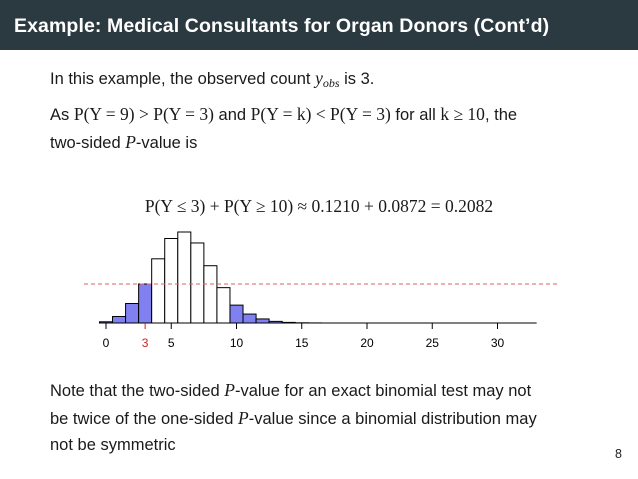 Image resolution: width=638 pixels, height=479 pixels. Describe the element at coordinates (183, 79) in the screenshot. I see `text: In this example, the observed count` at that location.